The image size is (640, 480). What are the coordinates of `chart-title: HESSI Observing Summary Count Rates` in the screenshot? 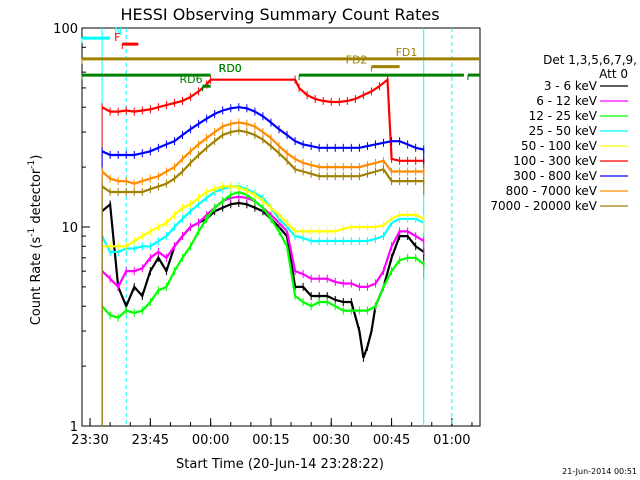 It's located at (279, 14).